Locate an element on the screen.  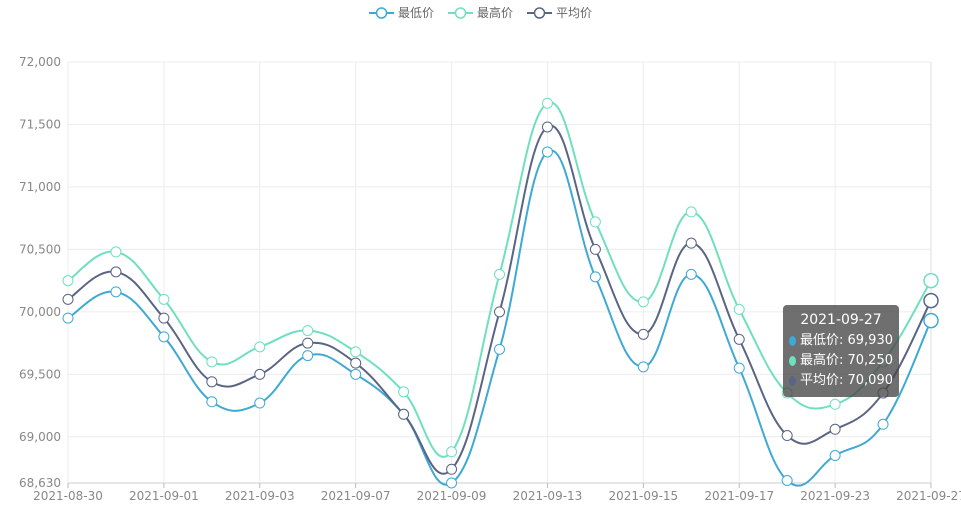
legend-item-avg-price: 平均价 is located at coordinates (559, 12).